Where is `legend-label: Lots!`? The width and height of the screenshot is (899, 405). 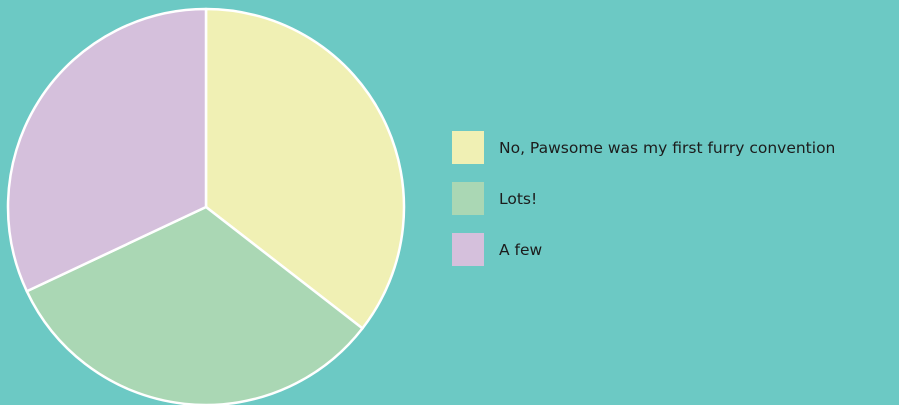 legend-label: Lots! is located at coordinates (518, 198).